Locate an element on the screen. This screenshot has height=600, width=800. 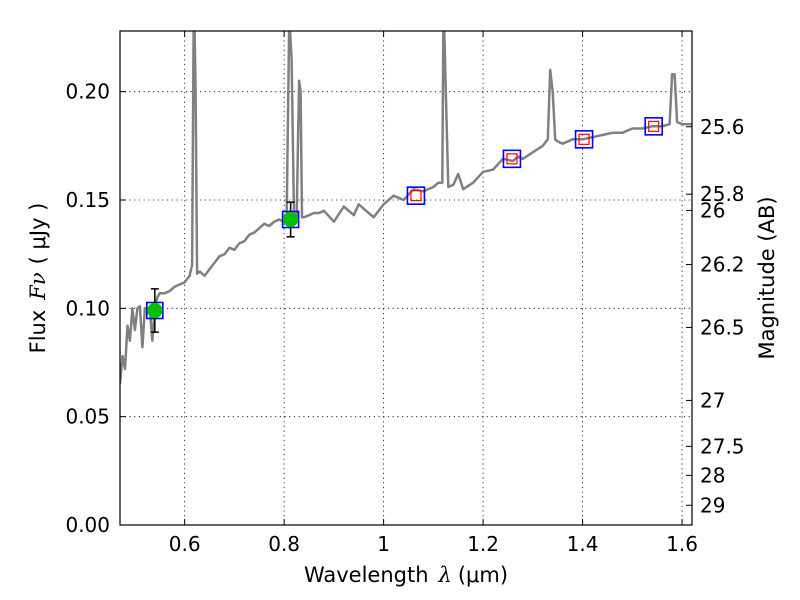
y2-tick-label: 25.8 is located at coordinates (722, 194).